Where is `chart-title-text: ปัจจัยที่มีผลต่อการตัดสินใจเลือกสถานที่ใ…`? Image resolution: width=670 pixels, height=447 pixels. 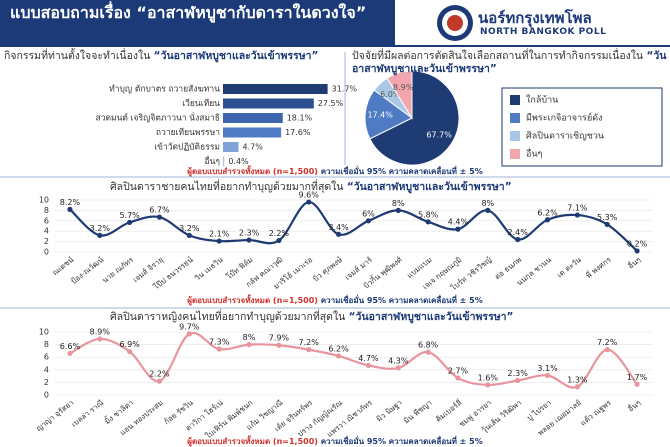
chart-title-text: ปัจจัยที่มีผลต่อการตัดสินใจเลือกสถานที่ใ… is located at coordinates (498, 56).